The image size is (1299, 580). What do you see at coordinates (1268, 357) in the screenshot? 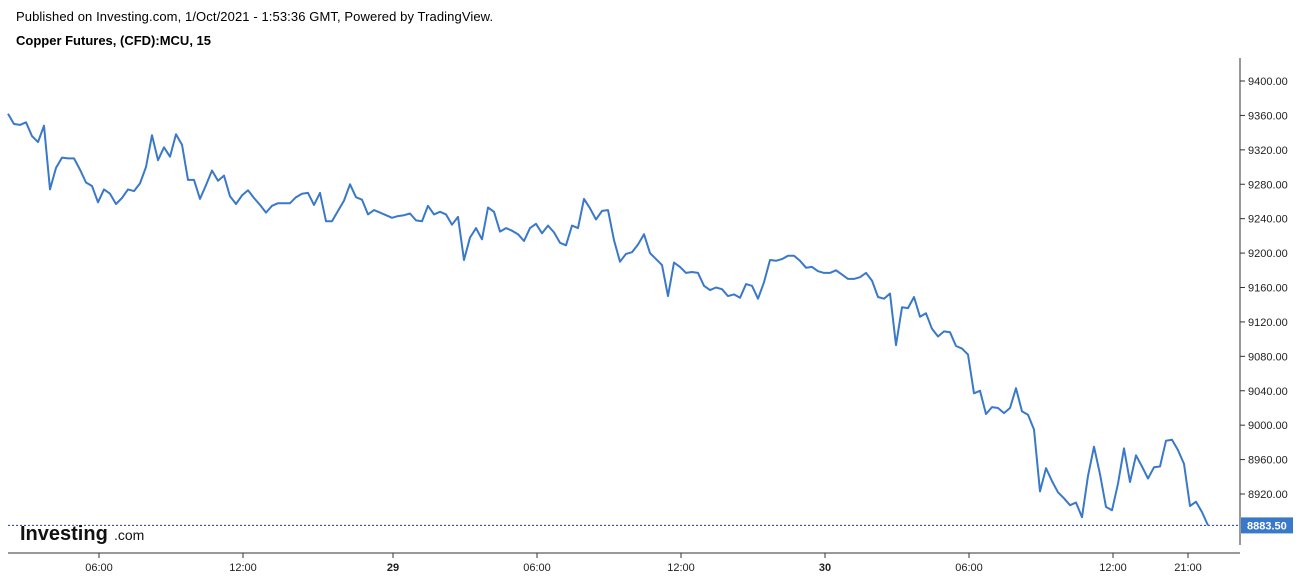
I see `price-tick-label: 9080.00` at bounding box center [1268, 357].